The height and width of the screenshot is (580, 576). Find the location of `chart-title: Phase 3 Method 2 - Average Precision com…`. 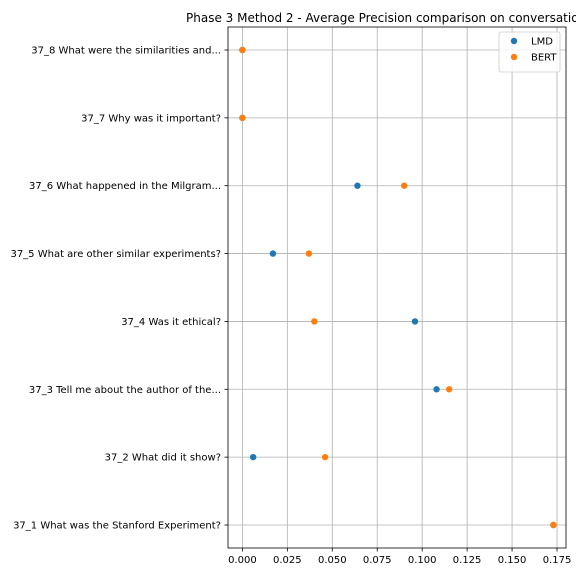

chart-title: Phase 3 Method 2 - Average Precision com… is located at coordinates (381, 18).